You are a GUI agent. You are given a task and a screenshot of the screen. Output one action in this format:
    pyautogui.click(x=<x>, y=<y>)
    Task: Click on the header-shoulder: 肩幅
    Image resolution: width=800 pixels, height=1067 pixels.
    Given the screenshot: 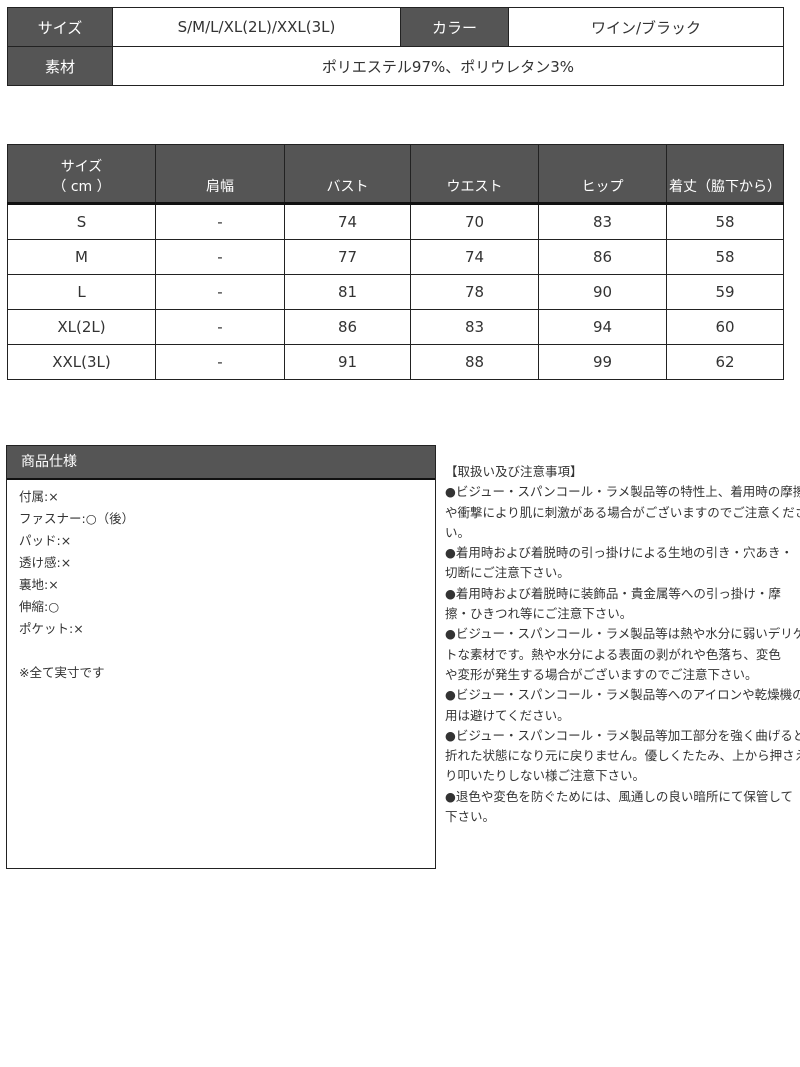 What is the action you would take?
    pyautogui.click(x=220, y=174)
    